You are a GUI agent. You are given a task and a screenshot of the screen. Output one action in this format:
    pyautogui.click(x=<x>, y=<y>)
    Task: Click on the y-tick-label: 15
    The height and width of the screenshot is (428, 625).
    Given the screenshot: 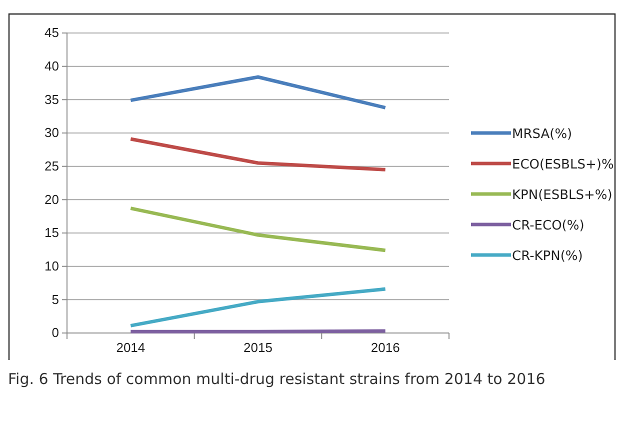 What is the action you would take?
    pyautogui.click(x=51, y=232)
    